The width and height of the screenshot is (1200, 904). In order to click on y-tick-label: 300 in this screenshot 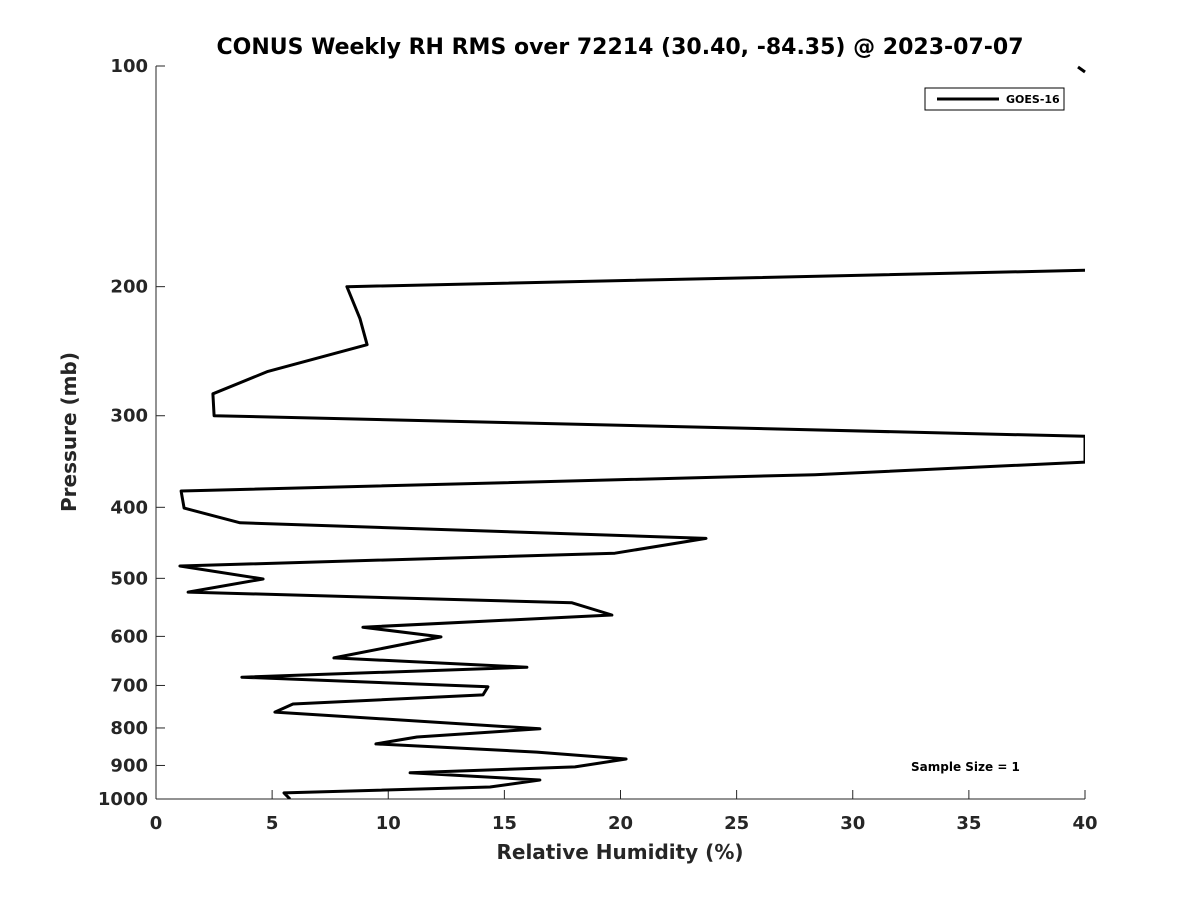, I will do `click(129, 416)`.